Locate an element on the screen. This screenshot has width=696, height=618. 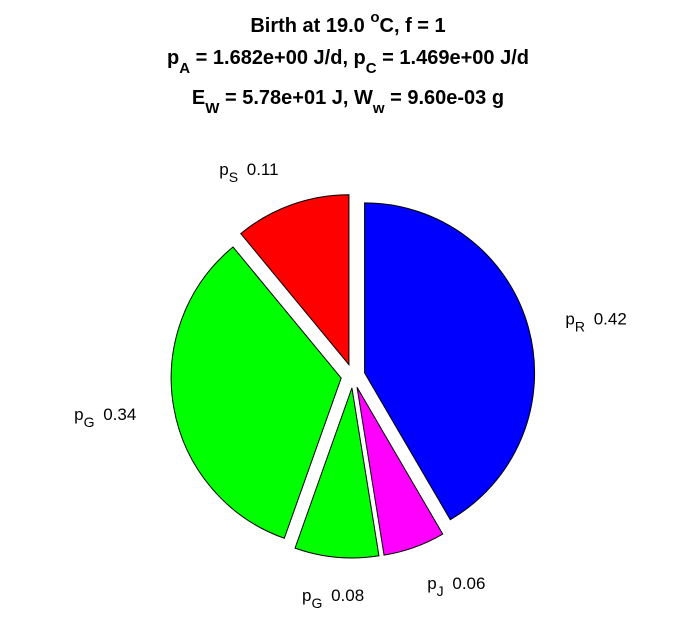
slice-label-2: pG 0.08 is located at coordinates (333, 598).